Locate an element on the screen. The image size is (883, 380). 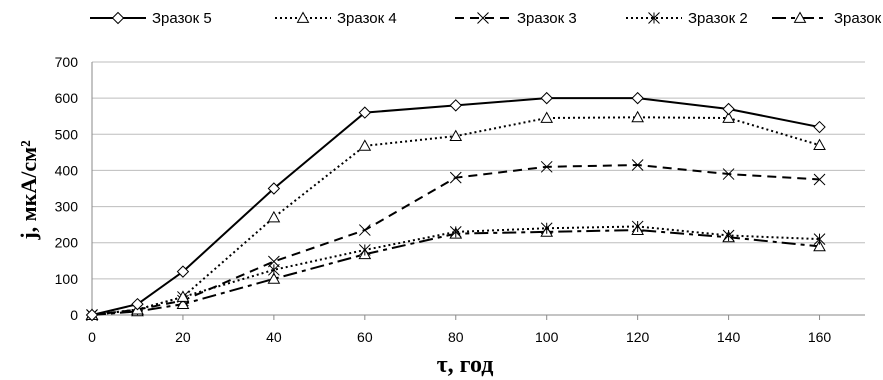
y-tick-label: 500 is located at coordinates (67, 134).